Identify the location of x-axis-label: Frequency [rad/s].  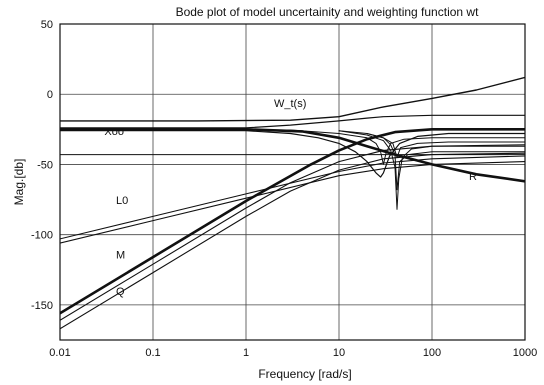
(304, 374).